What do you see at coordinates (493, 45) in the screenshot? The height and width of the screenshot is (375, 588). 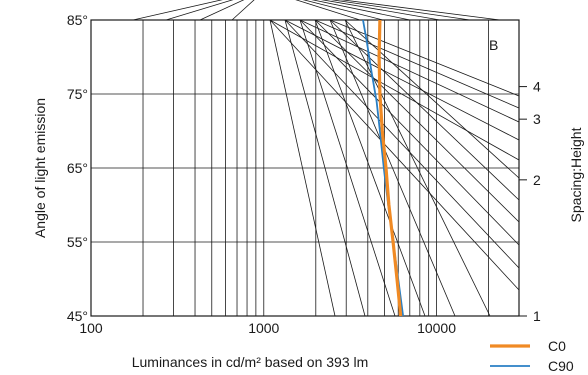 I see `panel-label: B` at bounding box center [493, 45].